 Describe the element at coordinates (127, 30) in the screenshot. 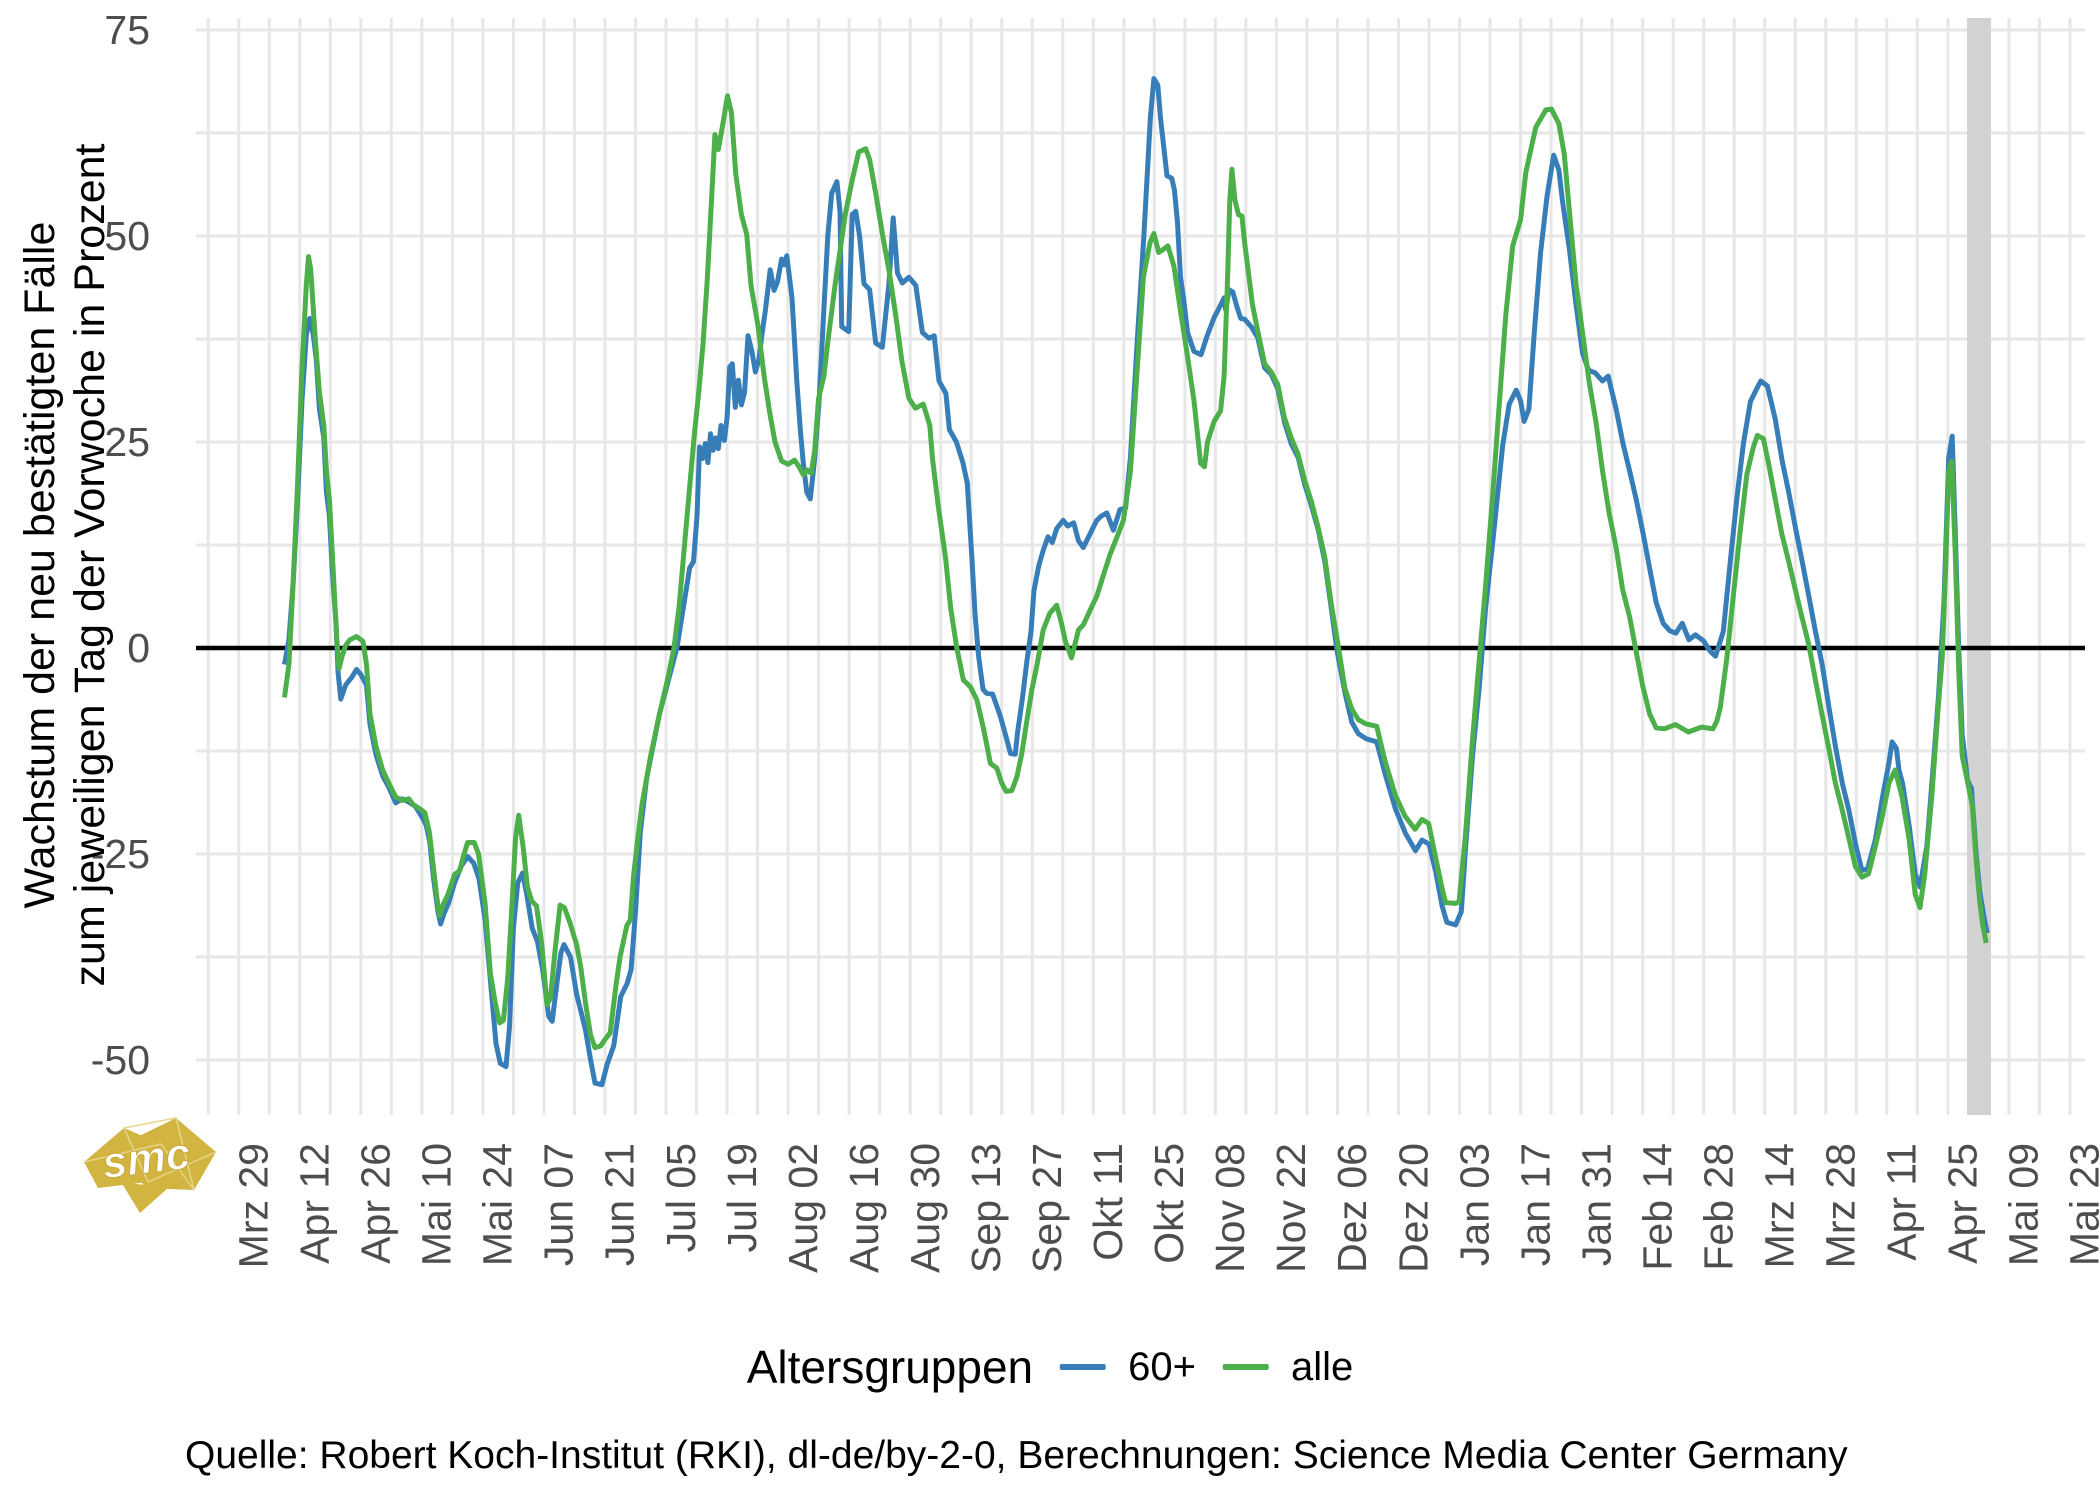

I see `y-tick-label: 75` at that location.